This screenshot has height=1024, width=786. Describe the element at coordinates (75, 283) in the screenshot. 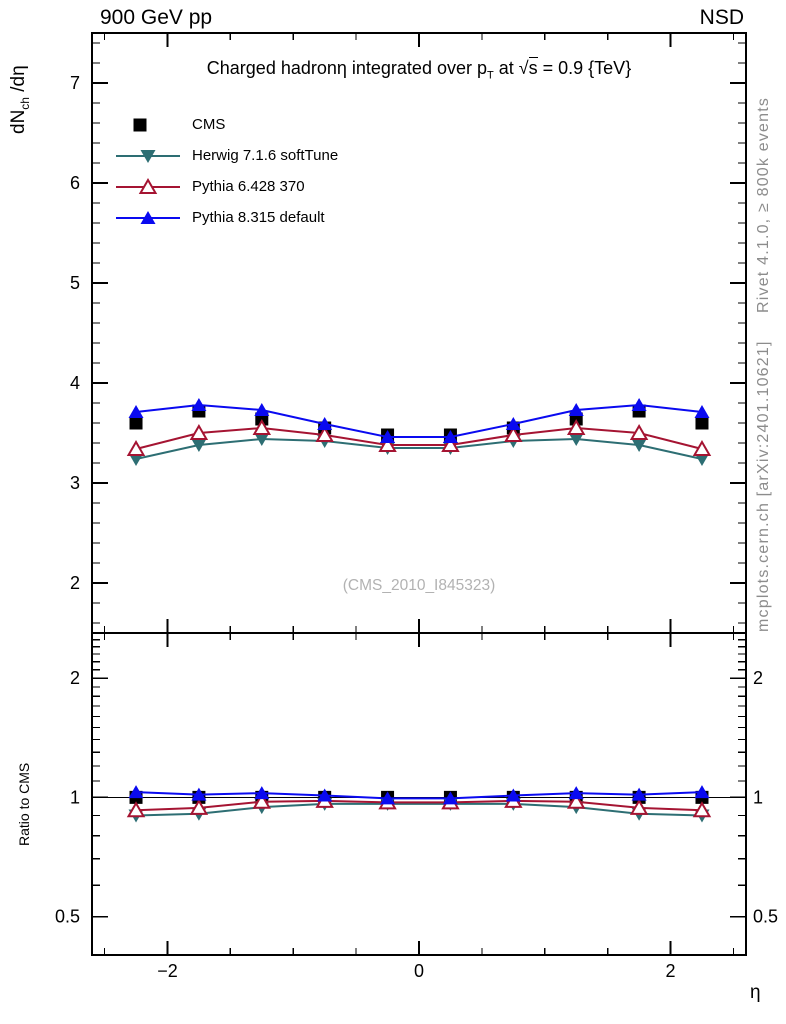

I see `svg-text: 5` at that location.